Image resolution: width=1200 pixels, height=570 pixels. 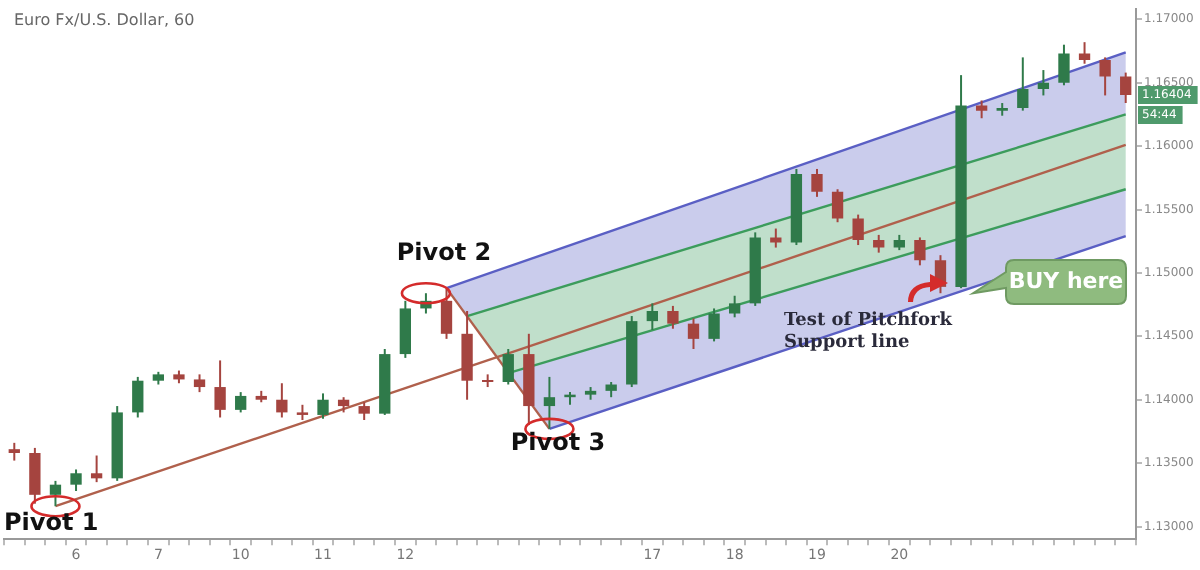 What do you see at coordinates (51, 522) in the screenshot?
I see `annotation: Pivot 1` at bounding box center [51, 522].